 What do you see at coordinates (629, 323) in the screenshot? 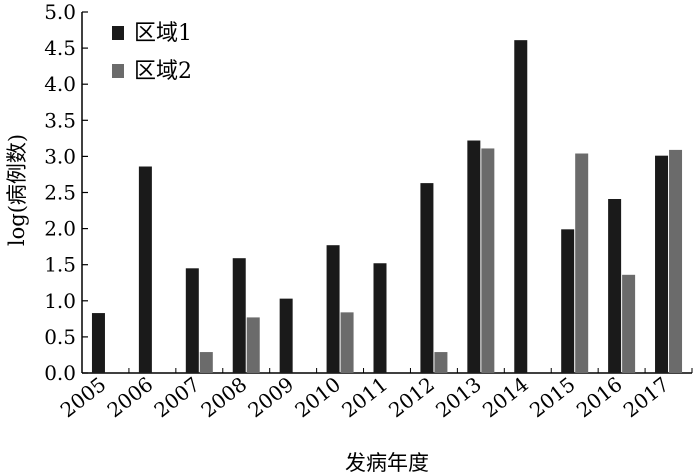
I see `bar-series-2-2016` at bounding box center [629, 323].